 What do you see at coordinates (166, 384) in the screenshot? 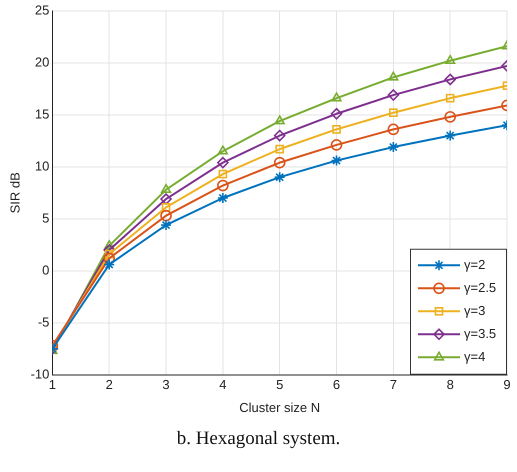
I see `x-tick-label: 3` at bounding box center [166, 384].